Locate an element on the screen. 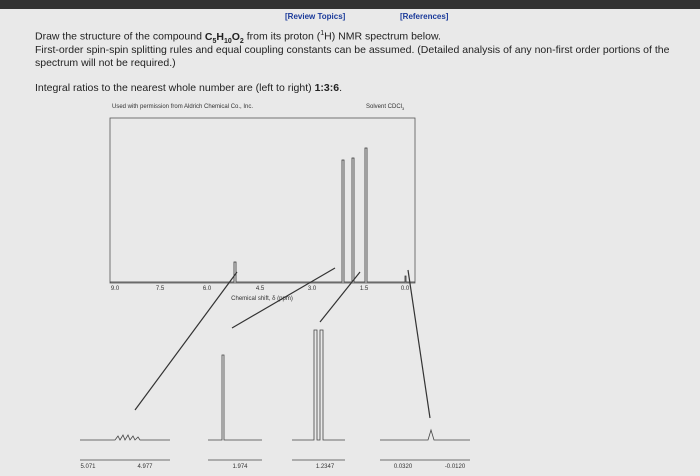 This screenshot has width=700, height=476. arrows is located at coordinates (282, 343).